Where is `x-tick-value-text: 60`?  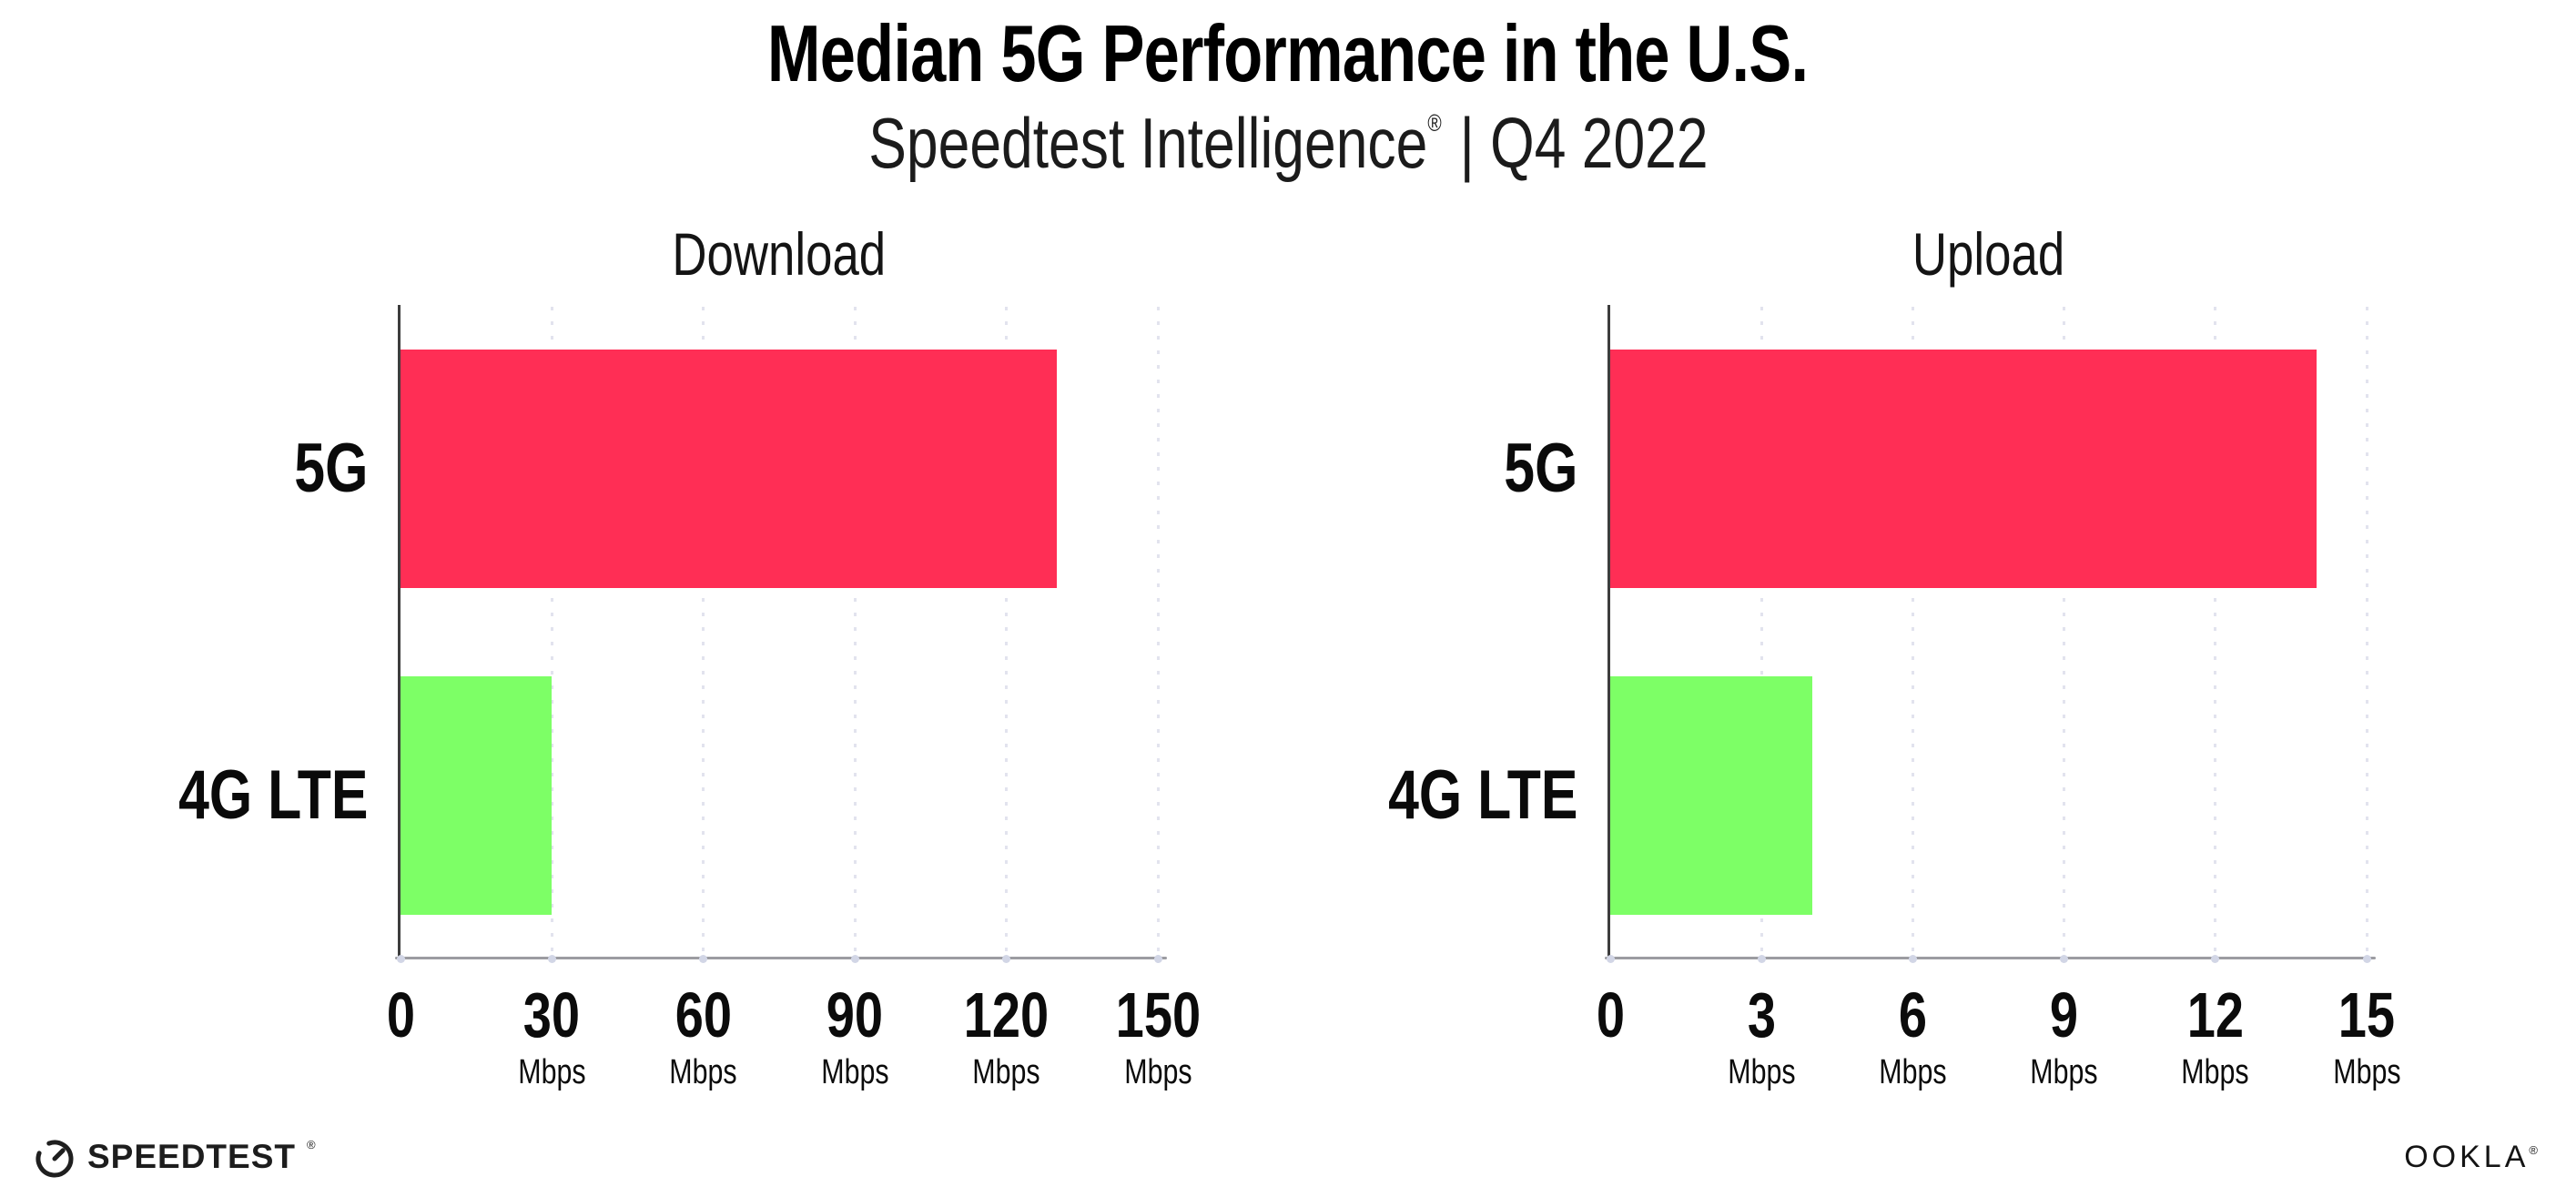 x-tick-value-text: 60 is located at coordinates (703, 1015).